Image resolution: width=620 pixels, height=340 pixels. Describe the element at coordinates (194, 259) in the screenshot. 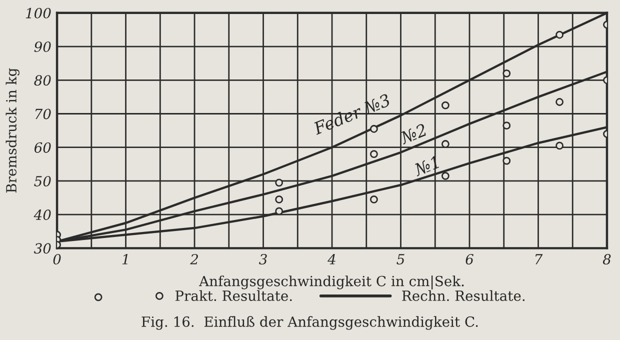

I see `x-tick-label: 2` at that location.